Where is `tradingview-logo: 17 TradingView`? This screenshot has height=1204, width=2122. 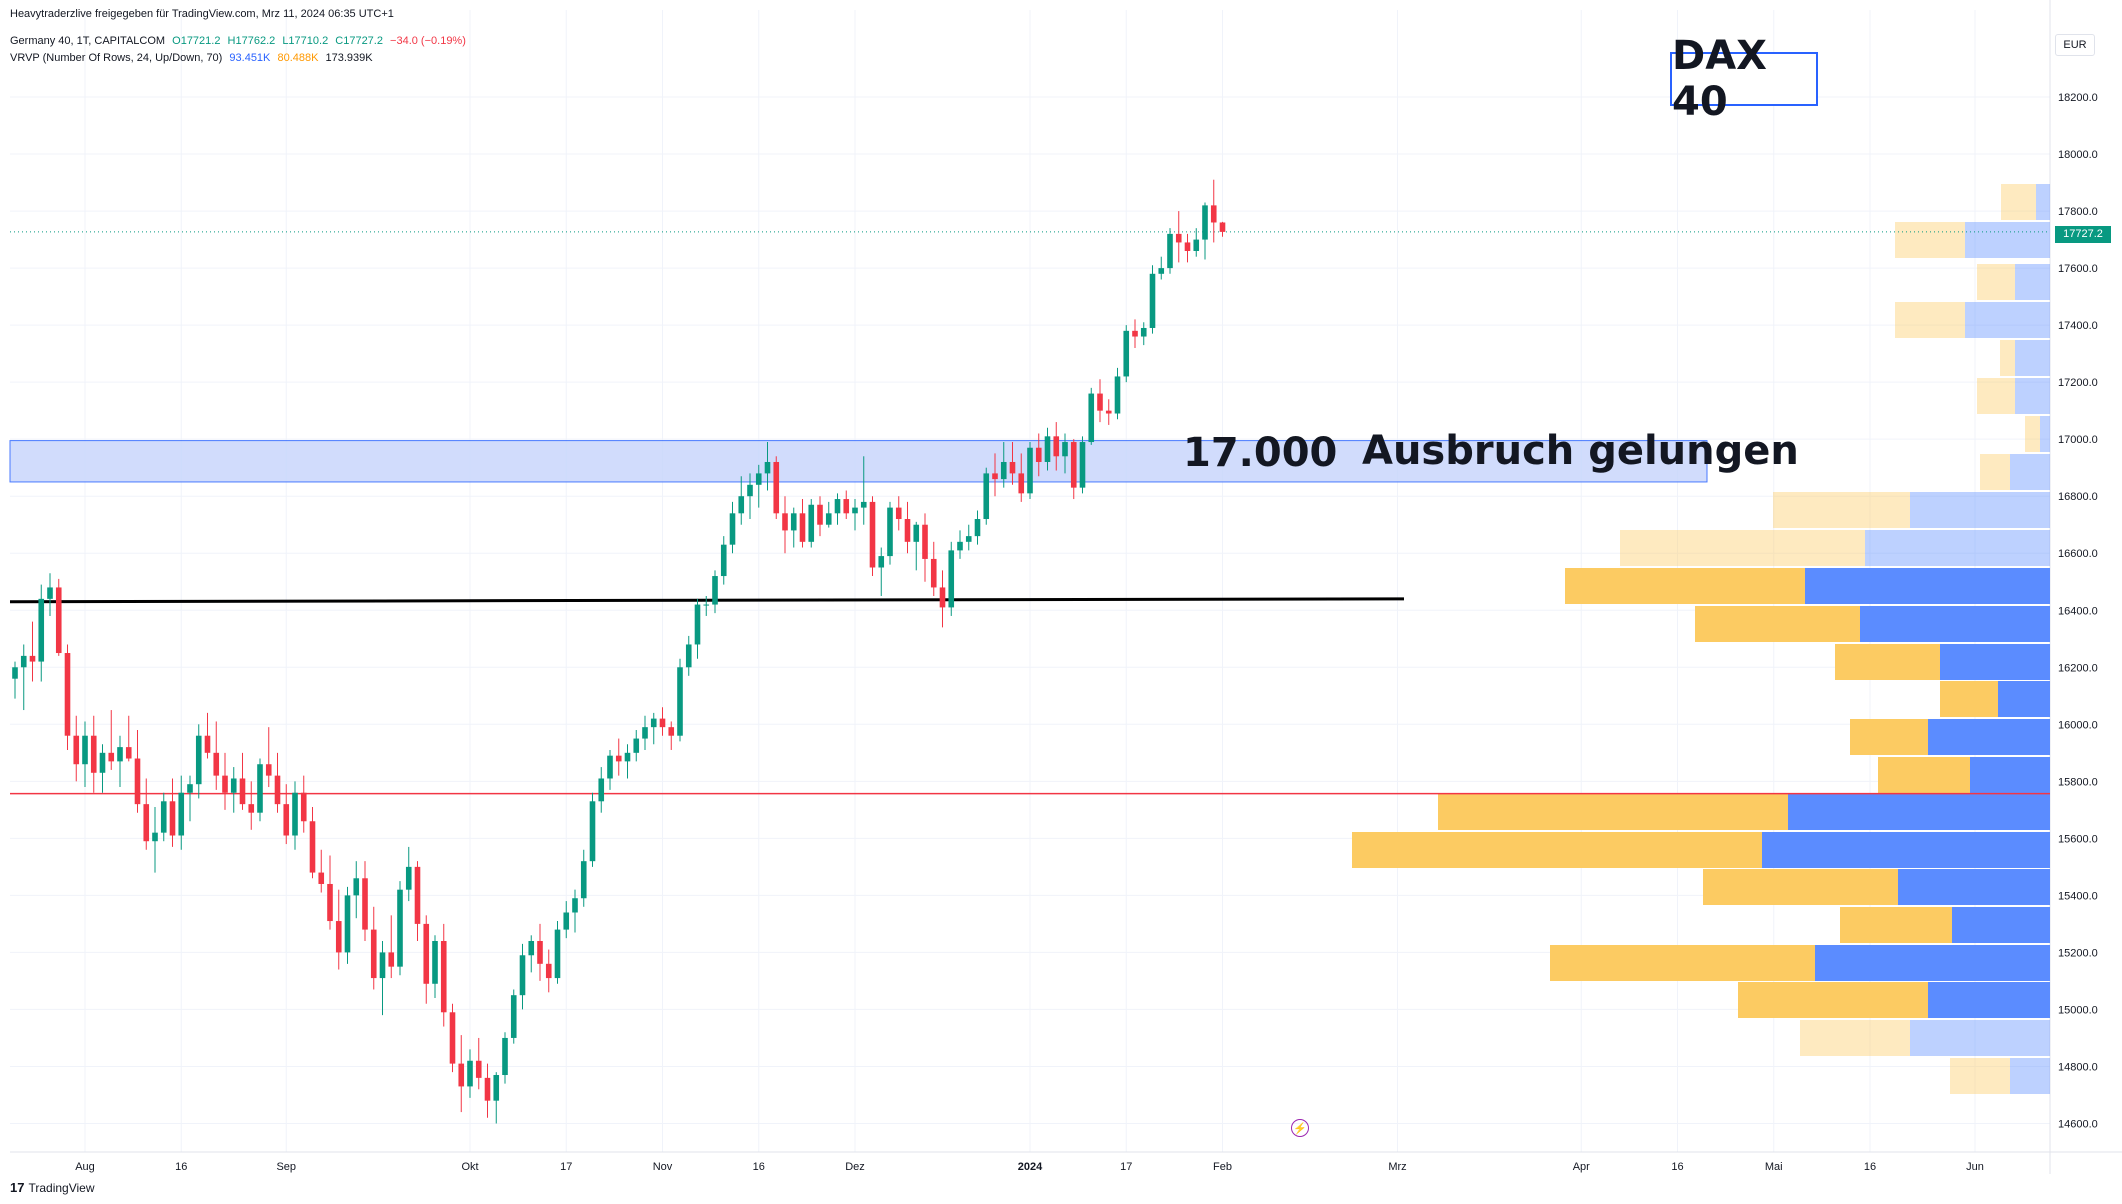 tradingview-logo: 17 TradingView is located at coordinates (52, 1187).